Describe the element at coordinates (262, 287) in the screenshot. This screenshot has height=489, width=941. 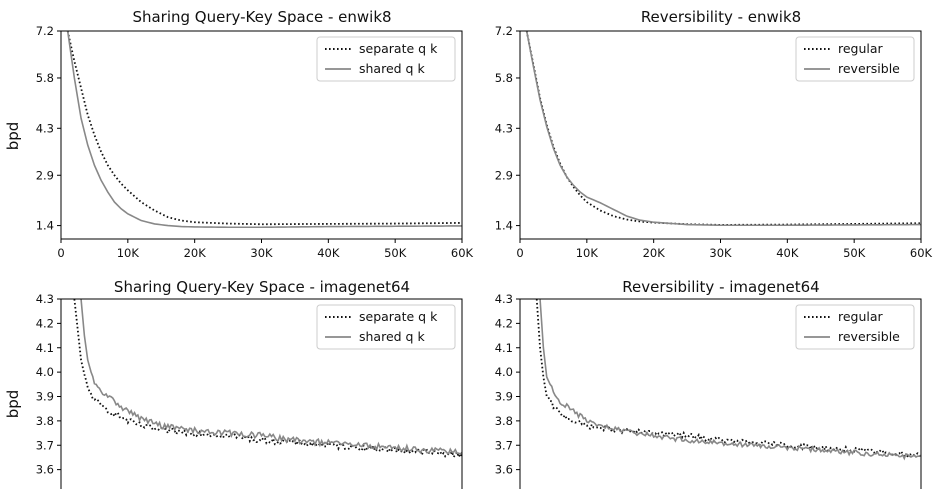
I see `chart-title: Sharing Query-Key Space - imagenet64` at that location.